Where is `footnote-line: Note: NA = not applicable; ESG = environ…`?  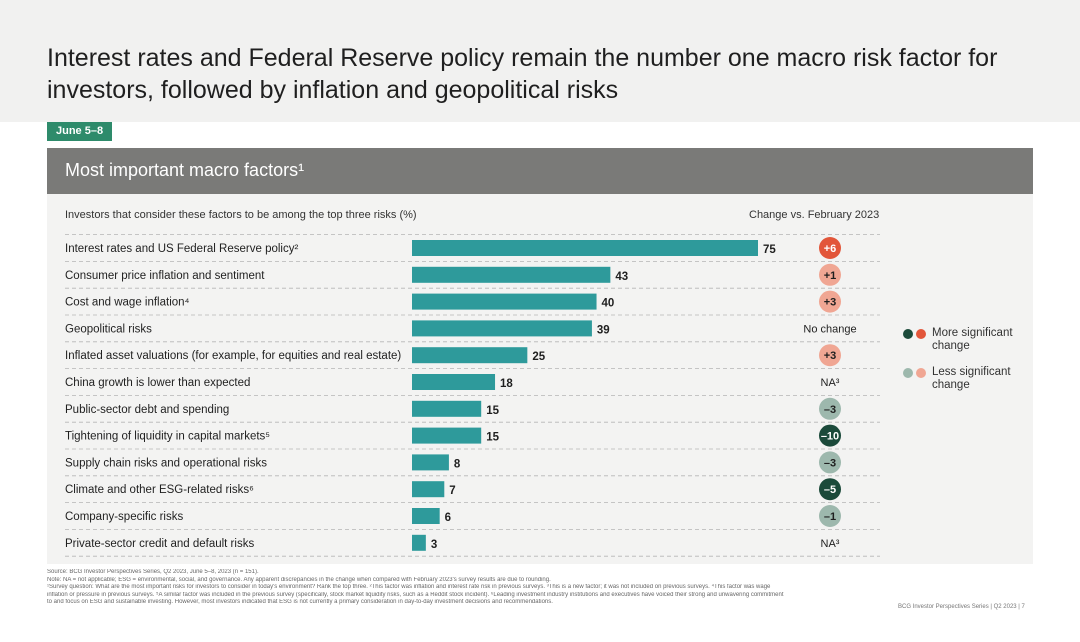 footnote-line: Note: NA = not applicable; ESG = environ… is located at coordinates (299, 579).